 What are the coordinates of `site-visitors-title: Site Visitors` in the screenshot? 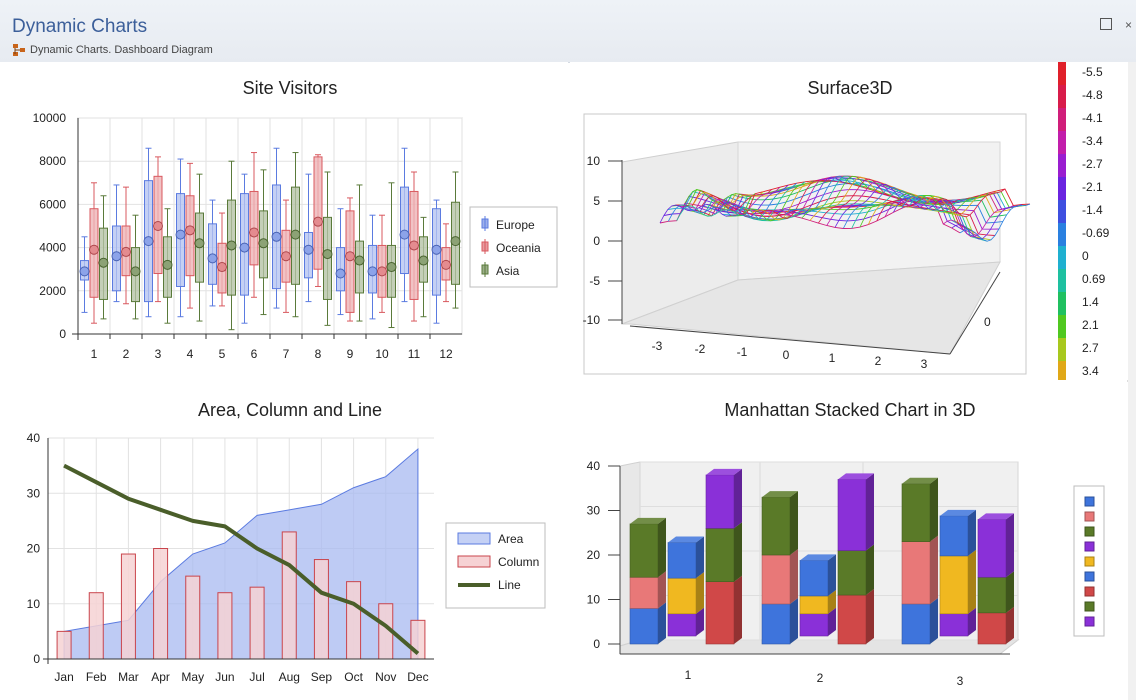 It's located at (290, 88).